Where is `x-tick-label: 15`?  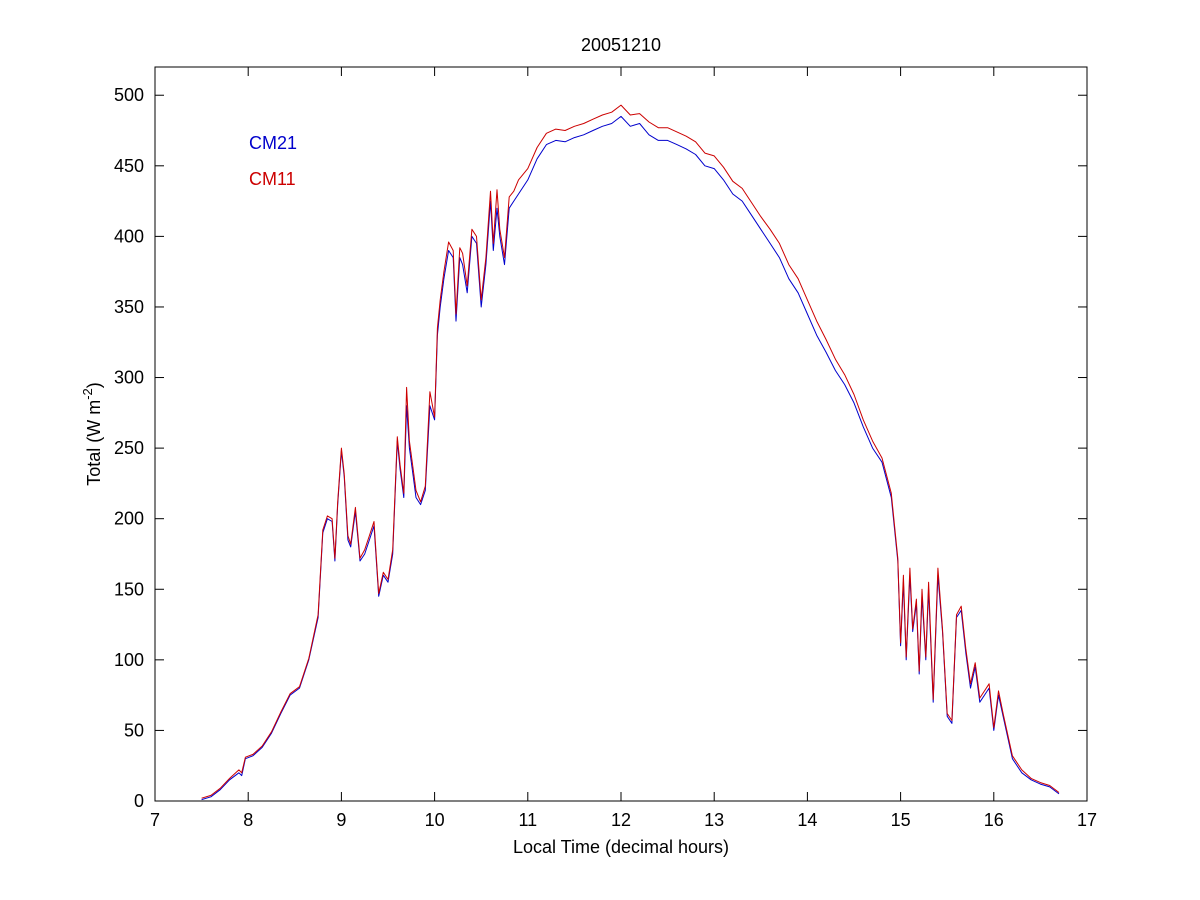
x-tick-label: 15 is located at coordinates (901, 820).